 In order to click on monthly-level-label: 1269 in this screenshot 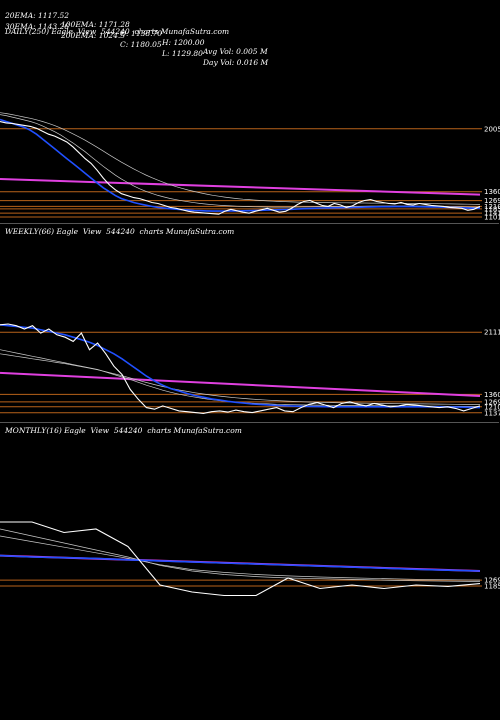, I will do `click(492, 581)`.